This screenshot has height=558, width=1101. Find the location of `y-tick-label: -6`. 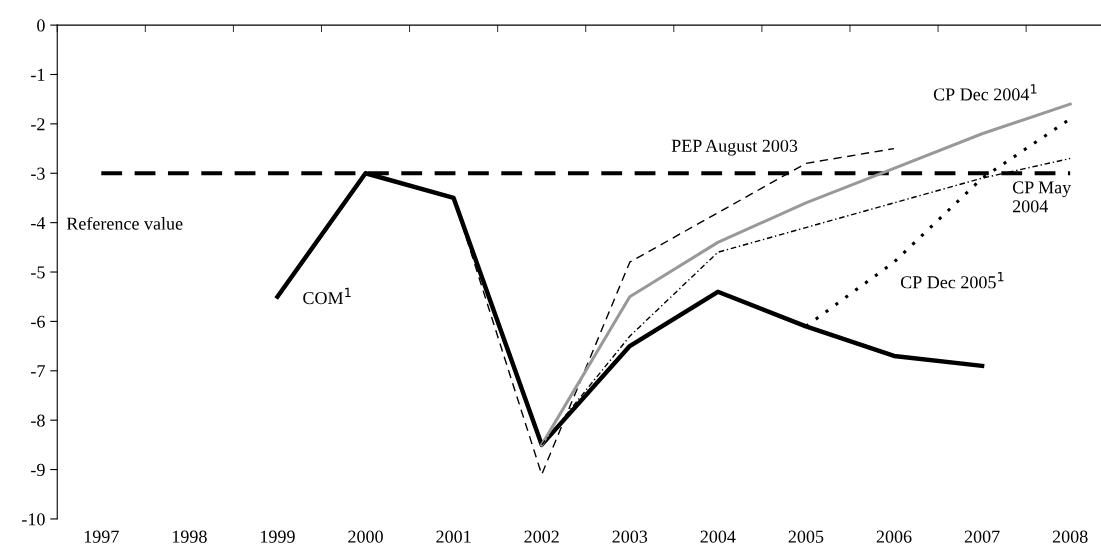

y-tick-label: -6 is located at coordinates (38, 321).